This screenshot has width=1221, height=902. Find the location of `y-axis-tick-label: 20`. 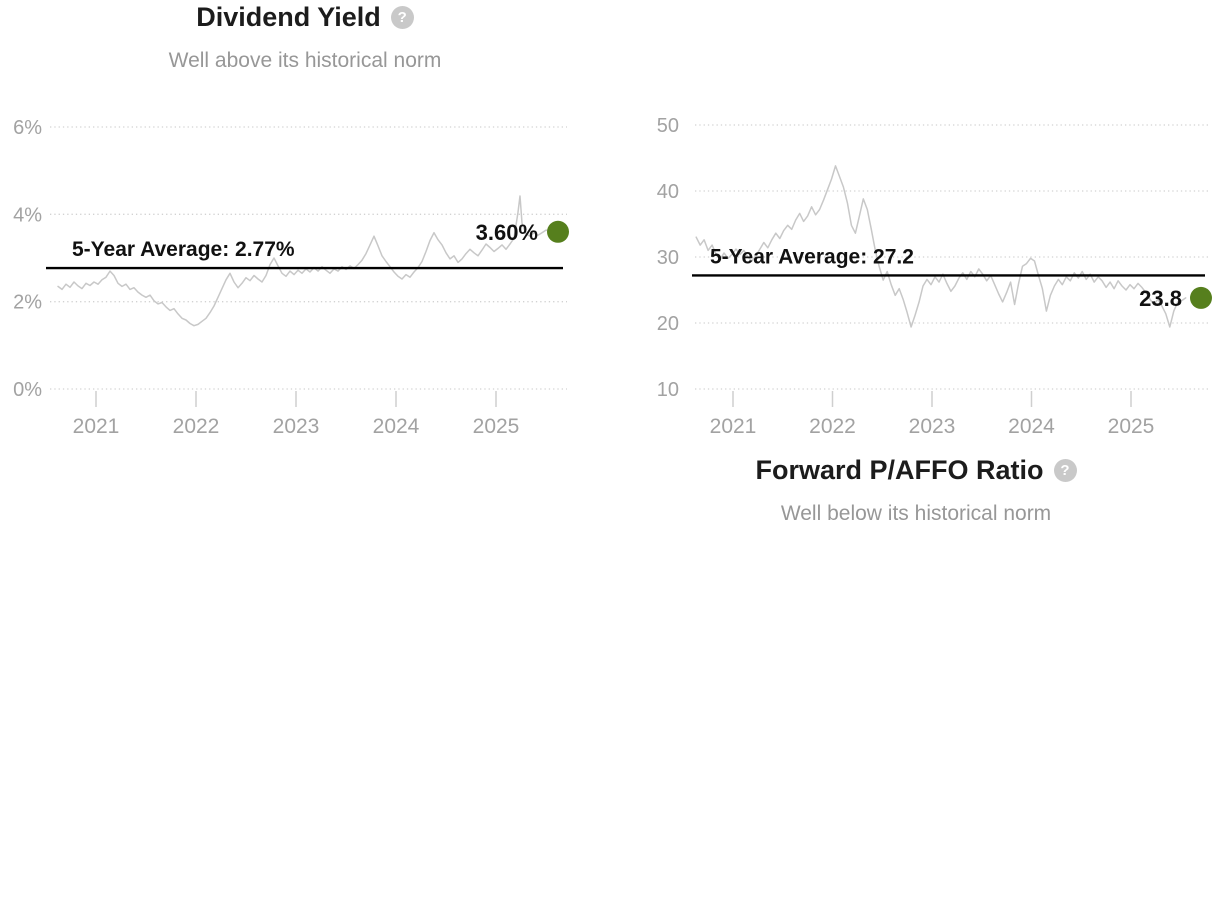

y-axis-tick-label: 20 is located at coordinates (668, 324).